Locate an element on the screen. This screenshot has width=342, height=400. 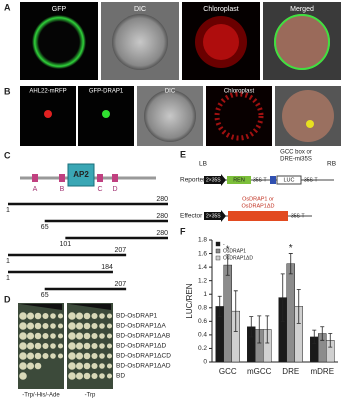
legend-label: OsDRAP1ΔD is located at coordinates (238, 258).